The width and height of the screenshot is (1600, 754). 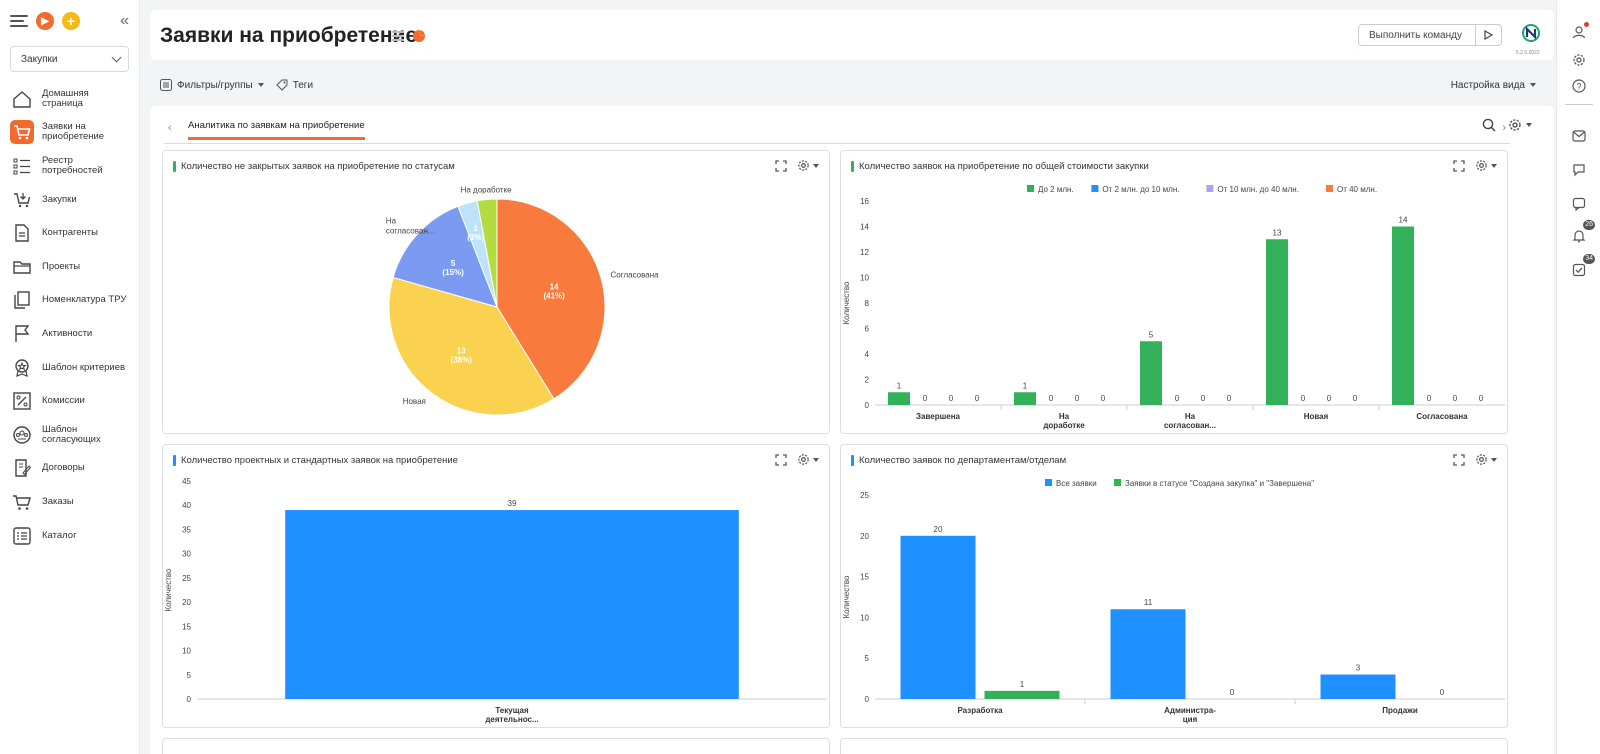 I want to click on filters-button: Фильтры/группы, so click(x=212, y=85).